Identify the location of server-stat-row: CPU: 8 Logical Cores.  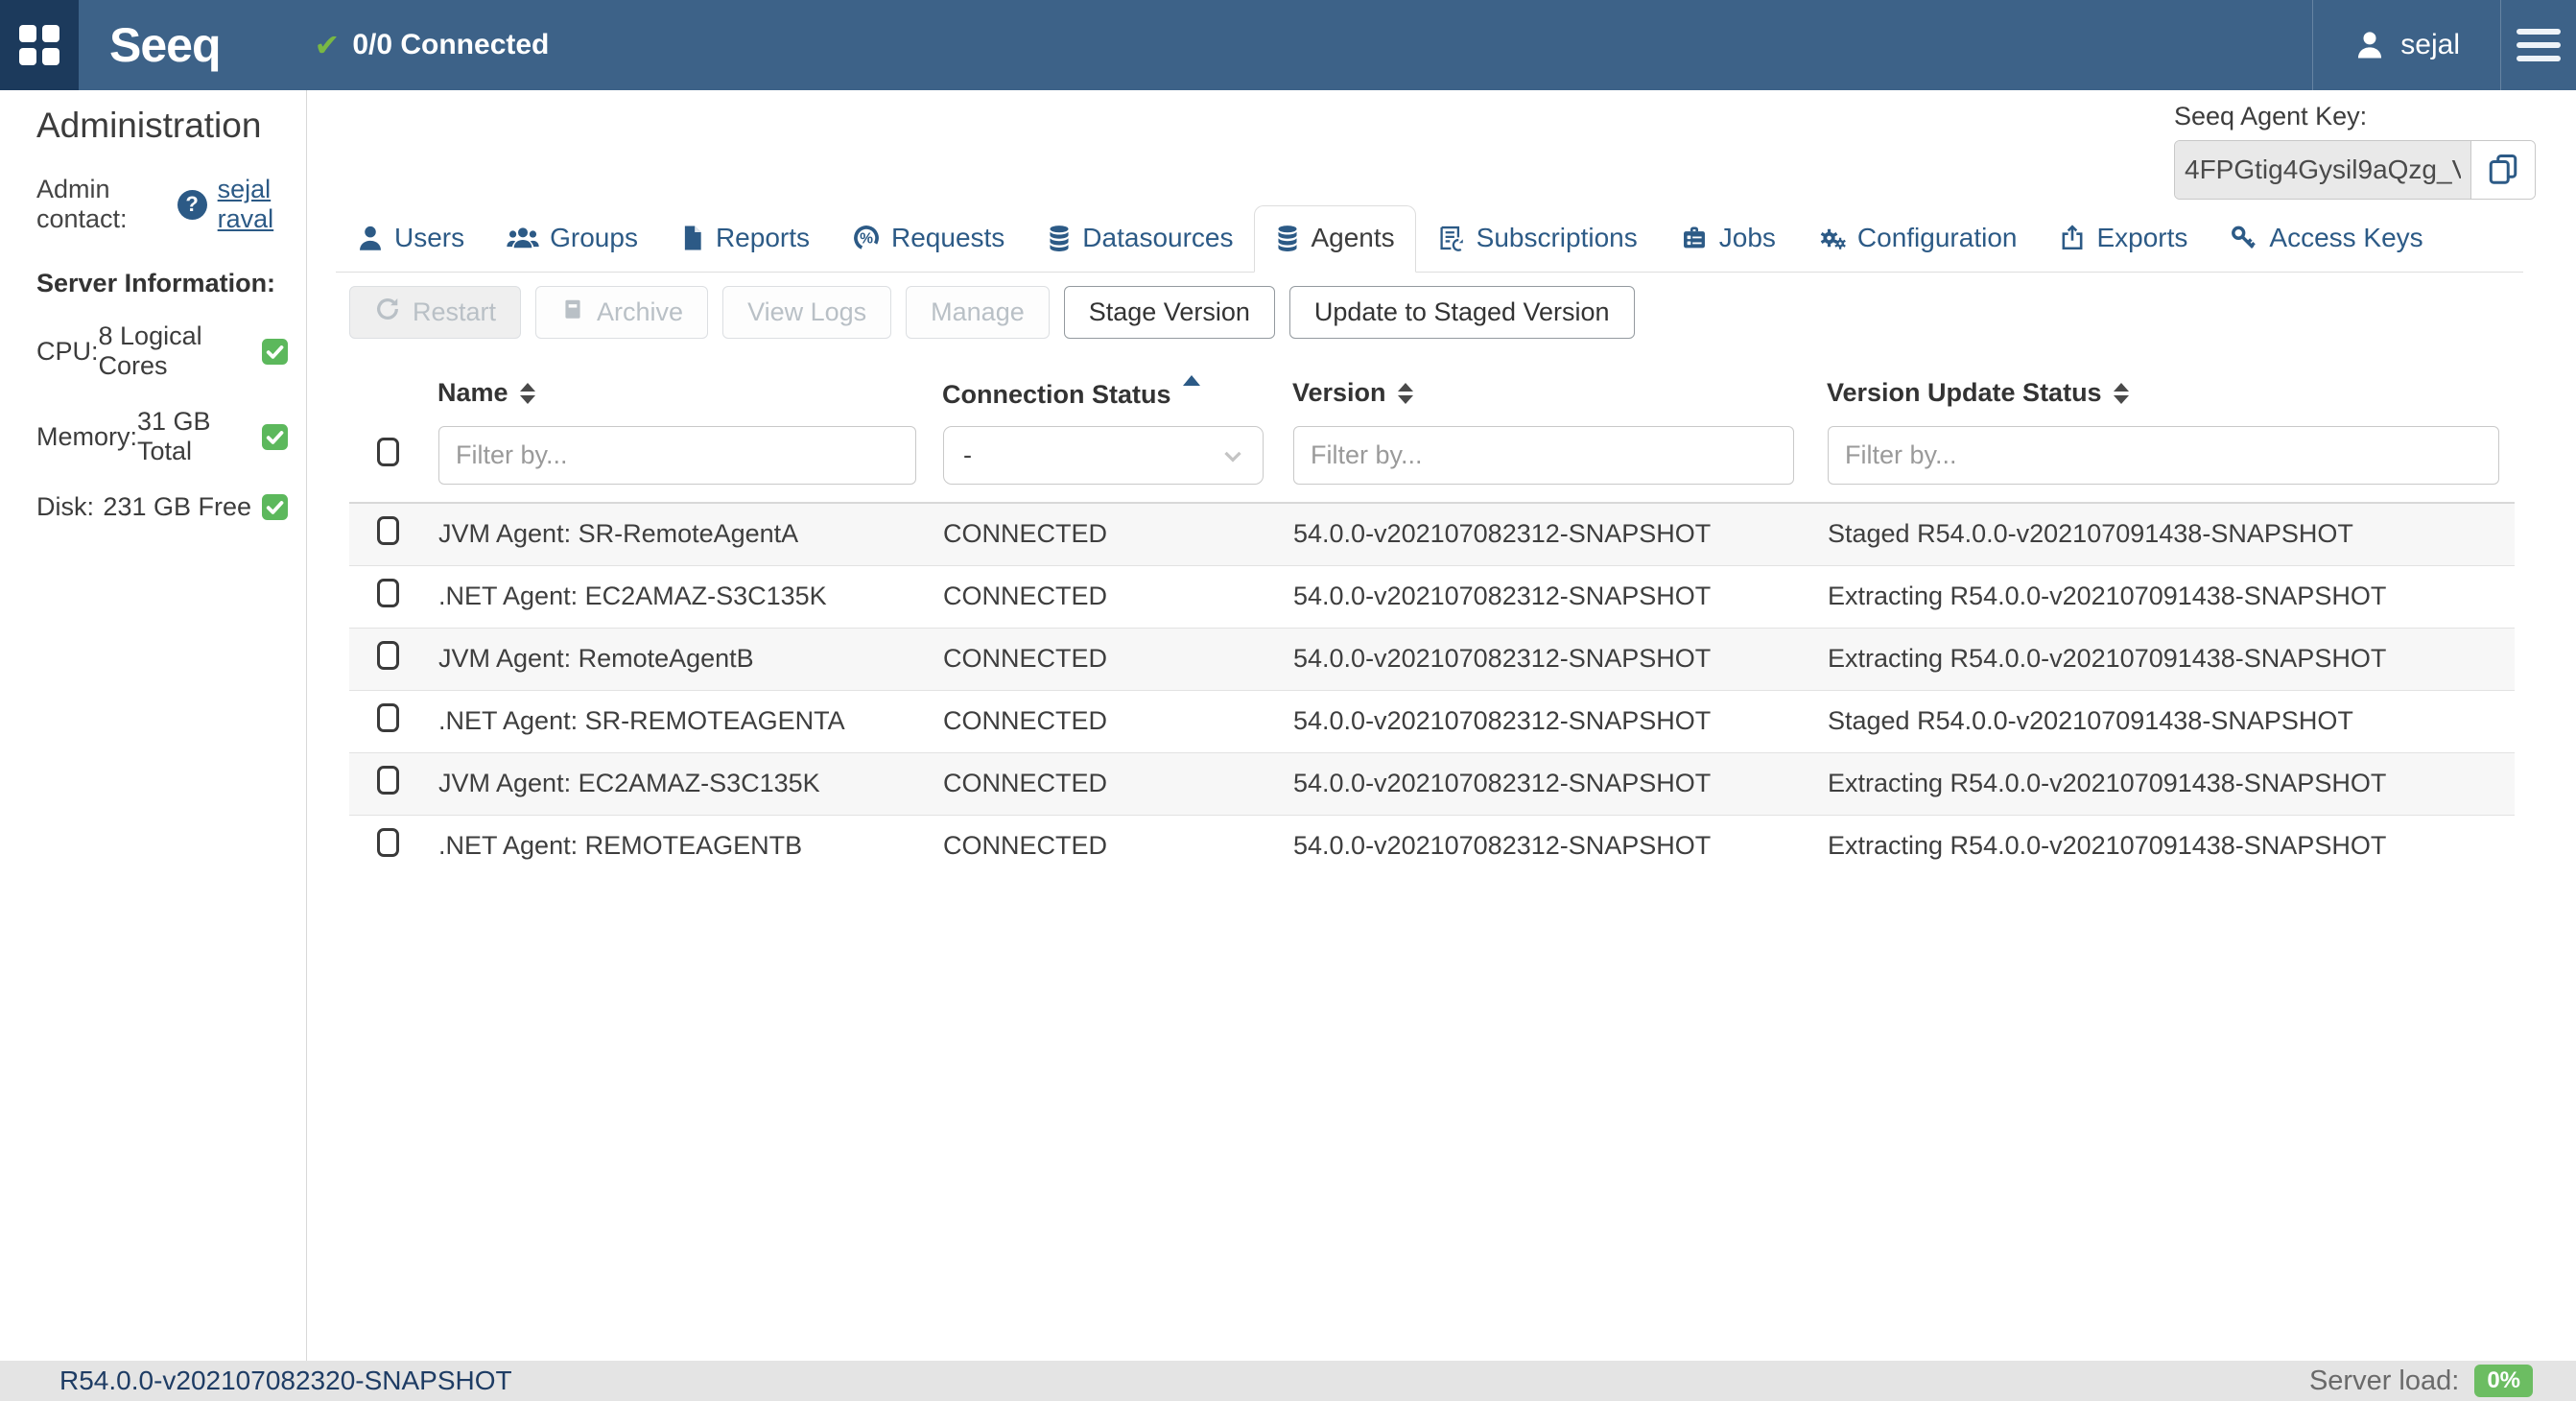
(162, 351).